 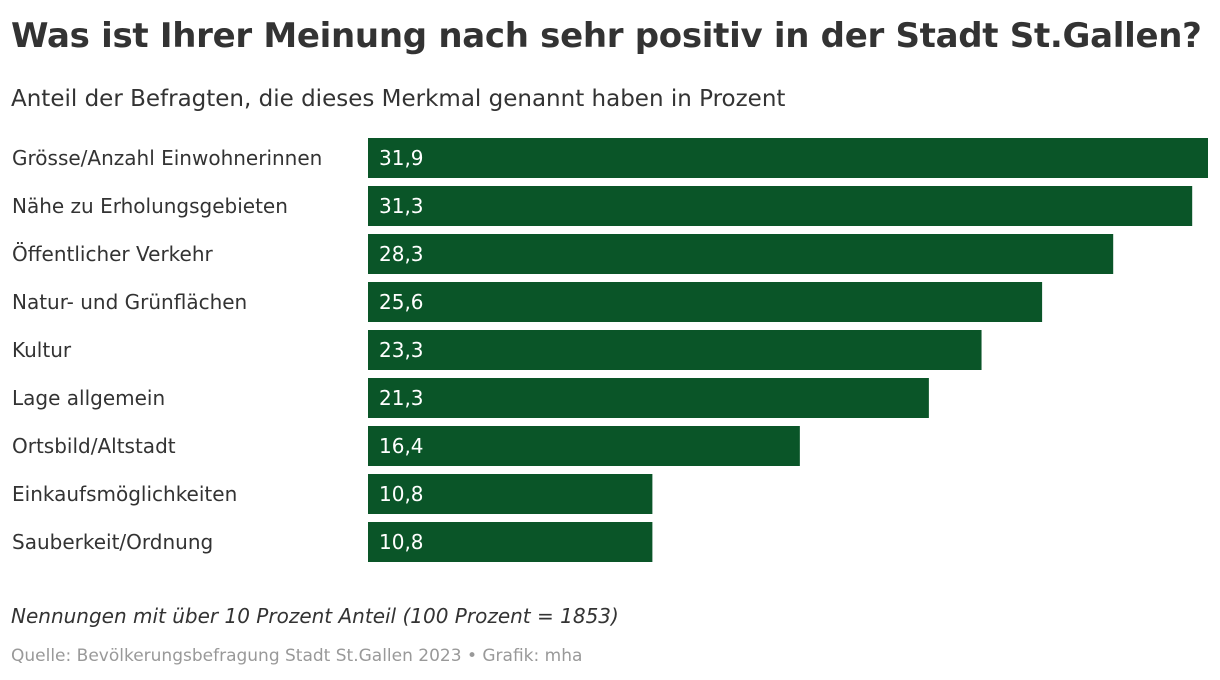 I want to click on category-label: Natur- und Grünflächen, so click(x=129, y=302).